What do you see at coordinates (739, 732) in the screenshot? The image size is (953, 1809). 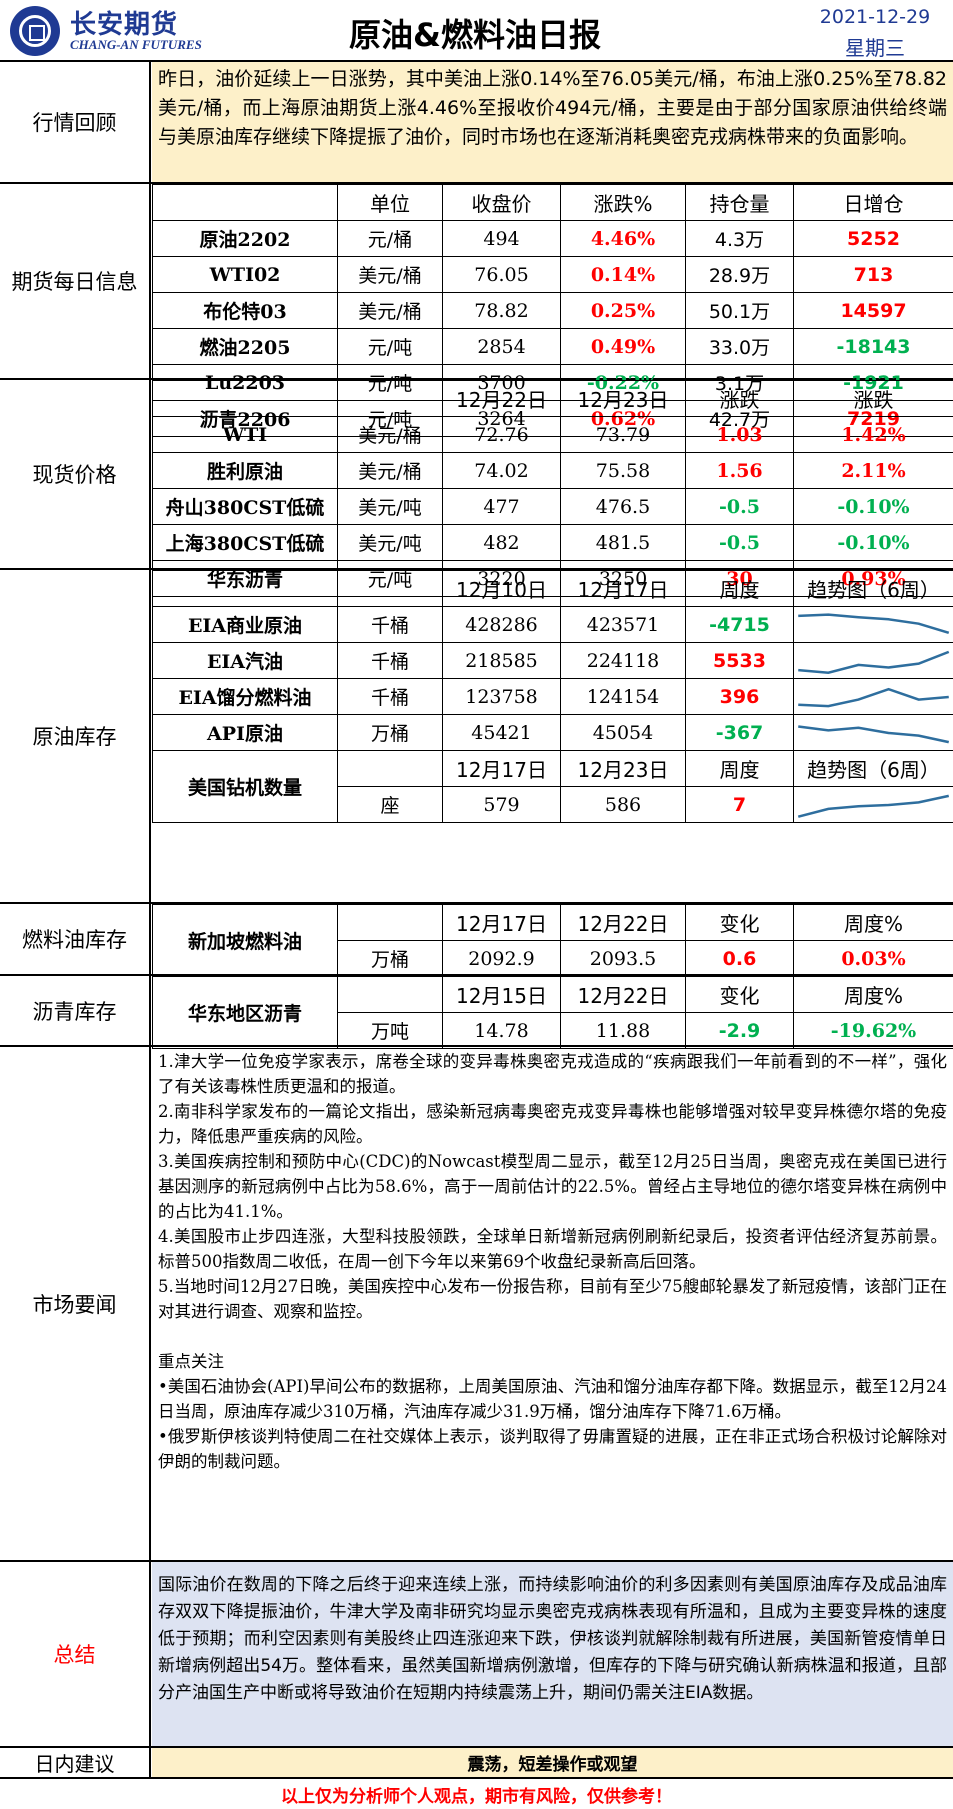 I see `weekly-change: -367` at bounding box center [739, 732].